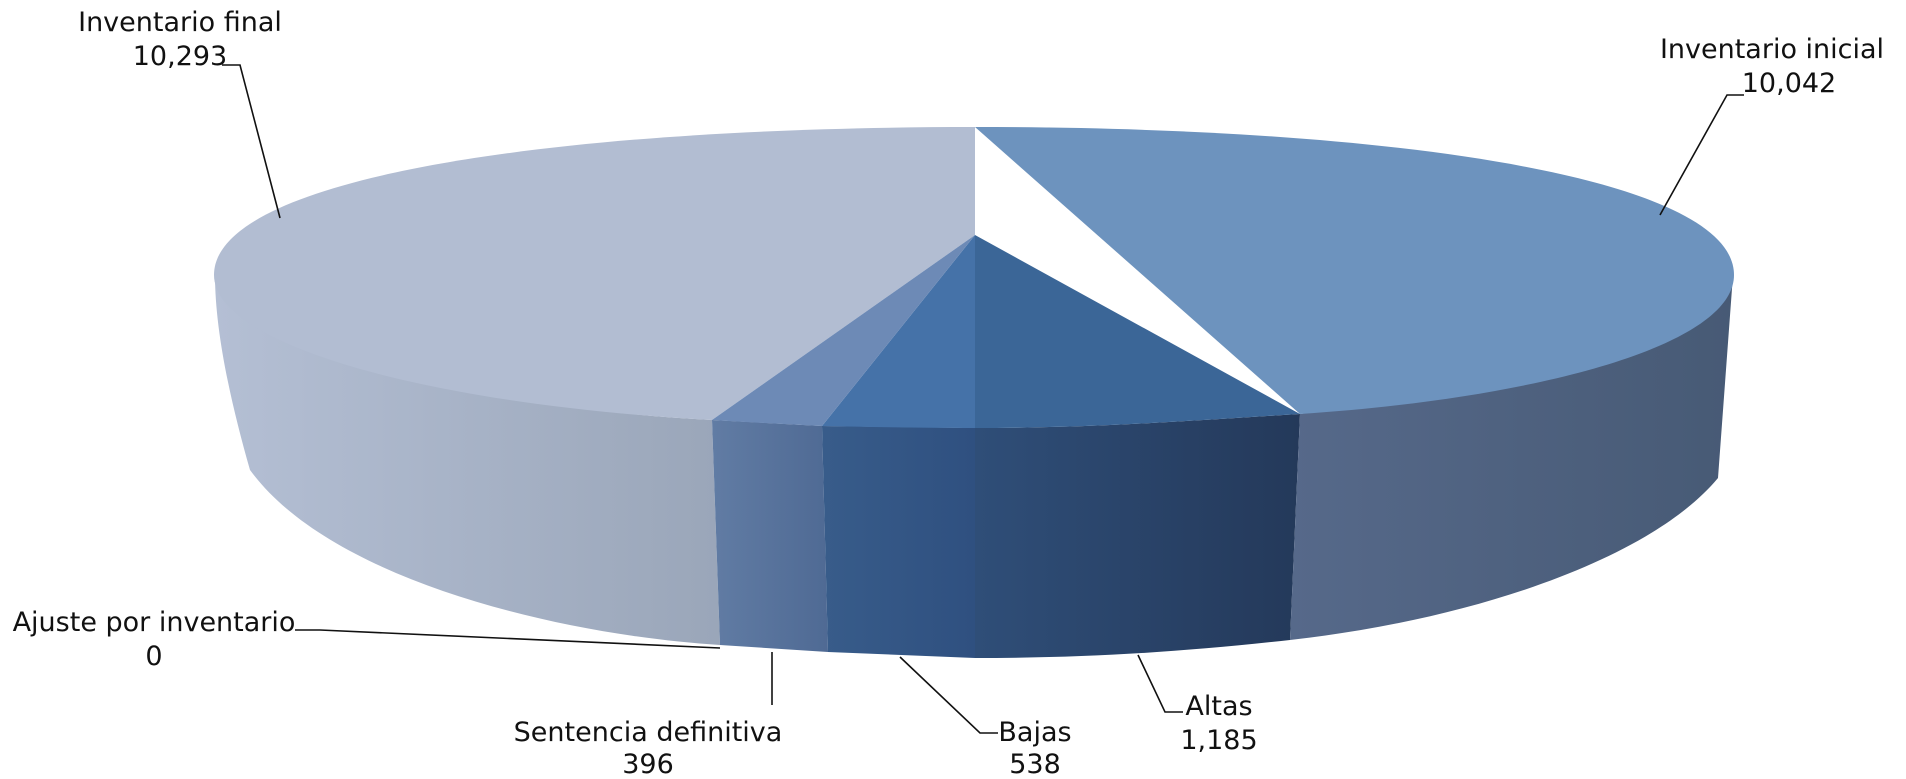 The height and width of the screenshot is (779, 1906). I want to click on pie-side-sentencia-definitiva, so click(770, 536).